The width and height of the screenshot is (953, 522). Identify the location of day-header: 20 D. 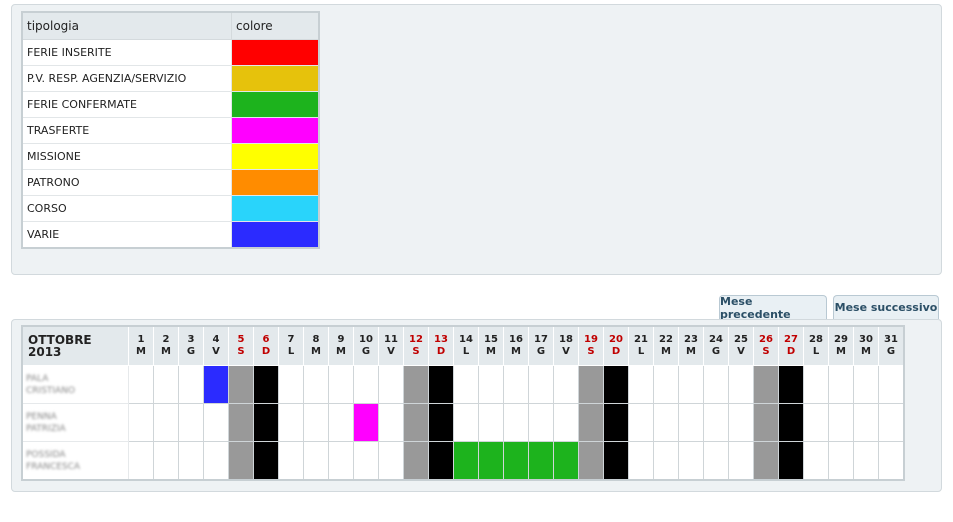
(616, 345).